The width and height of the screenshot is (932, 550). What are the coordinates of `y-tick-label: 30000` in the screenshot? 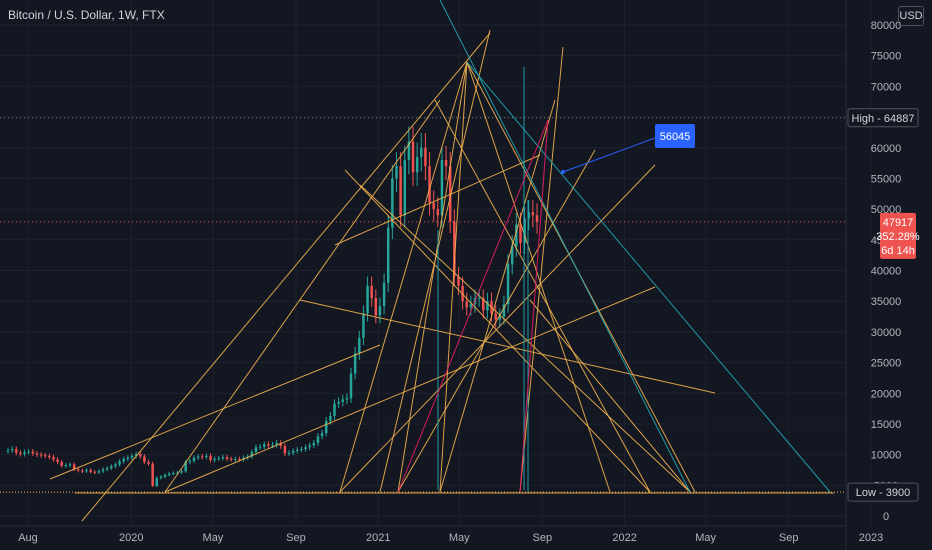 It's located at (886, 333).